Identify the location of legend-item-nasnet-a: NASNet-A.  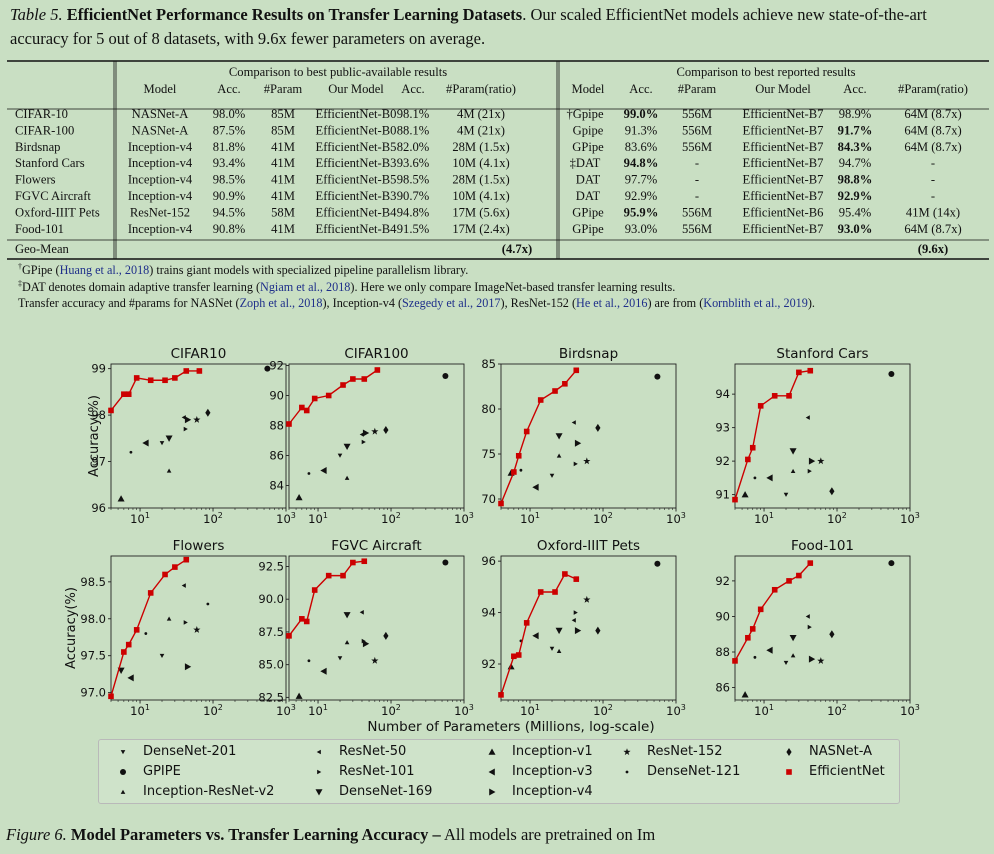
(826, 751).